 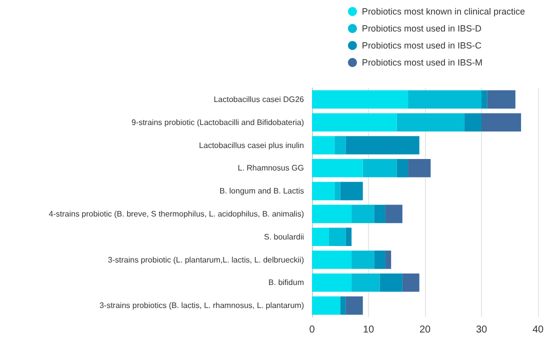 I want to click on y-tick-label: B. longum and B. Lactis, so click(x=262, y=191).